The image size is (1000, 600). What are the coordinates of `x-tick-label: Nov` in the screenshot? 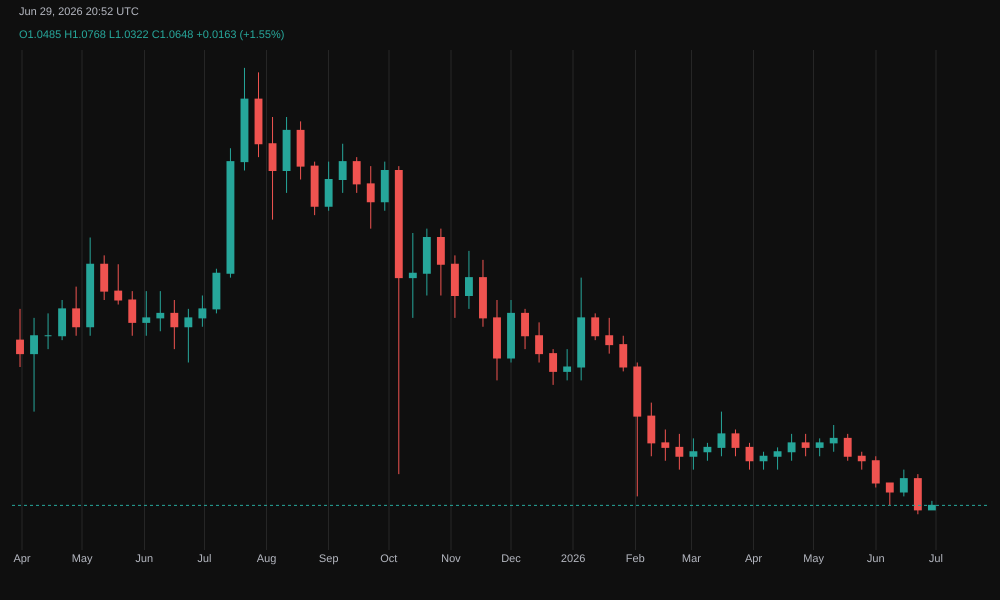 It's located at (451, 559).